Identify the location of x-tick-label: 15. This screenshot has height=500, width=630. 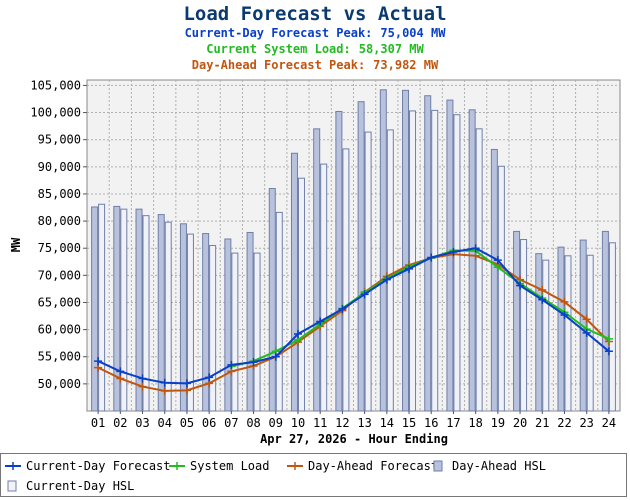
(409, 423).